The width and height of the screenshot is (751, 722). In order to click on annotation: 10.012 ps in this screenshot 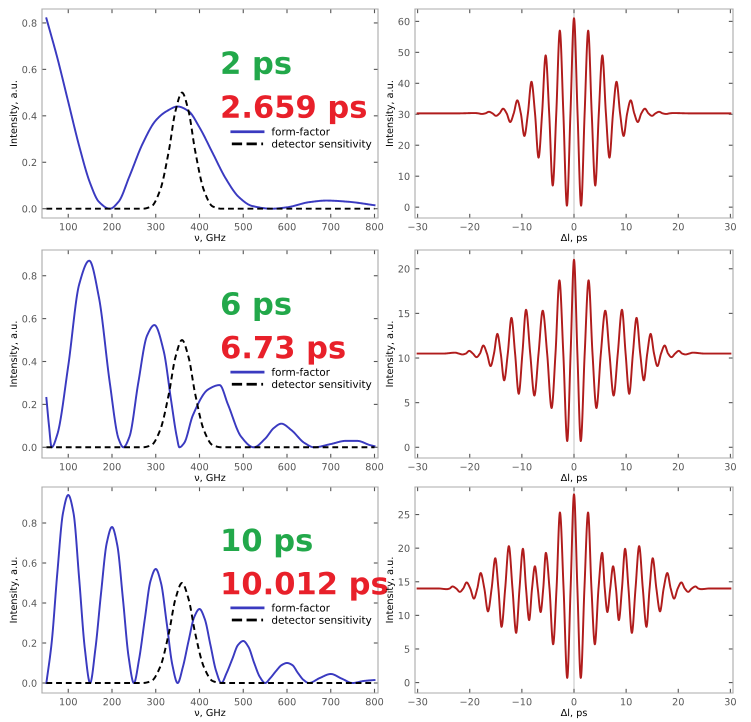, I will do `click(306, 586)`.